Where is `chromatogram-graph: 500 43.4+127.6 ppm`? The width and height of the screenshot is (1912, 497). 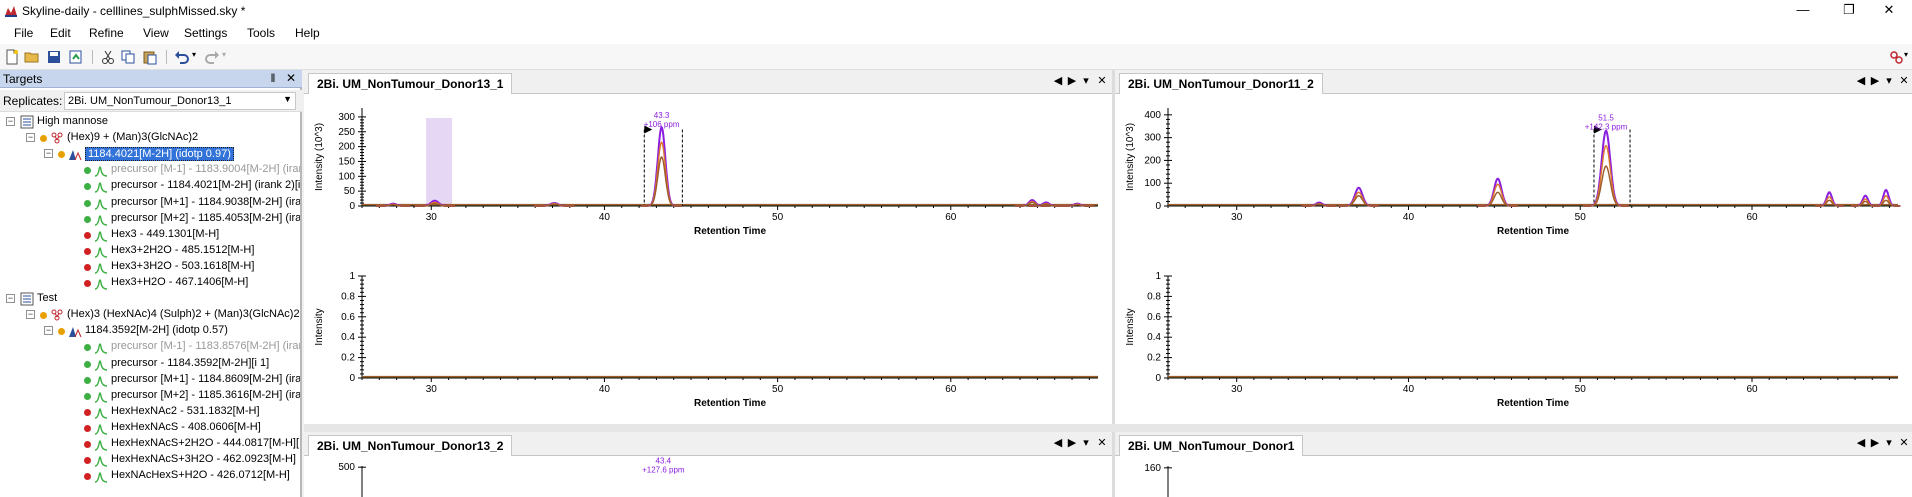 chromatogram-graph: 500 43.4+127.6 ppm is located at coordinates (708, 476).